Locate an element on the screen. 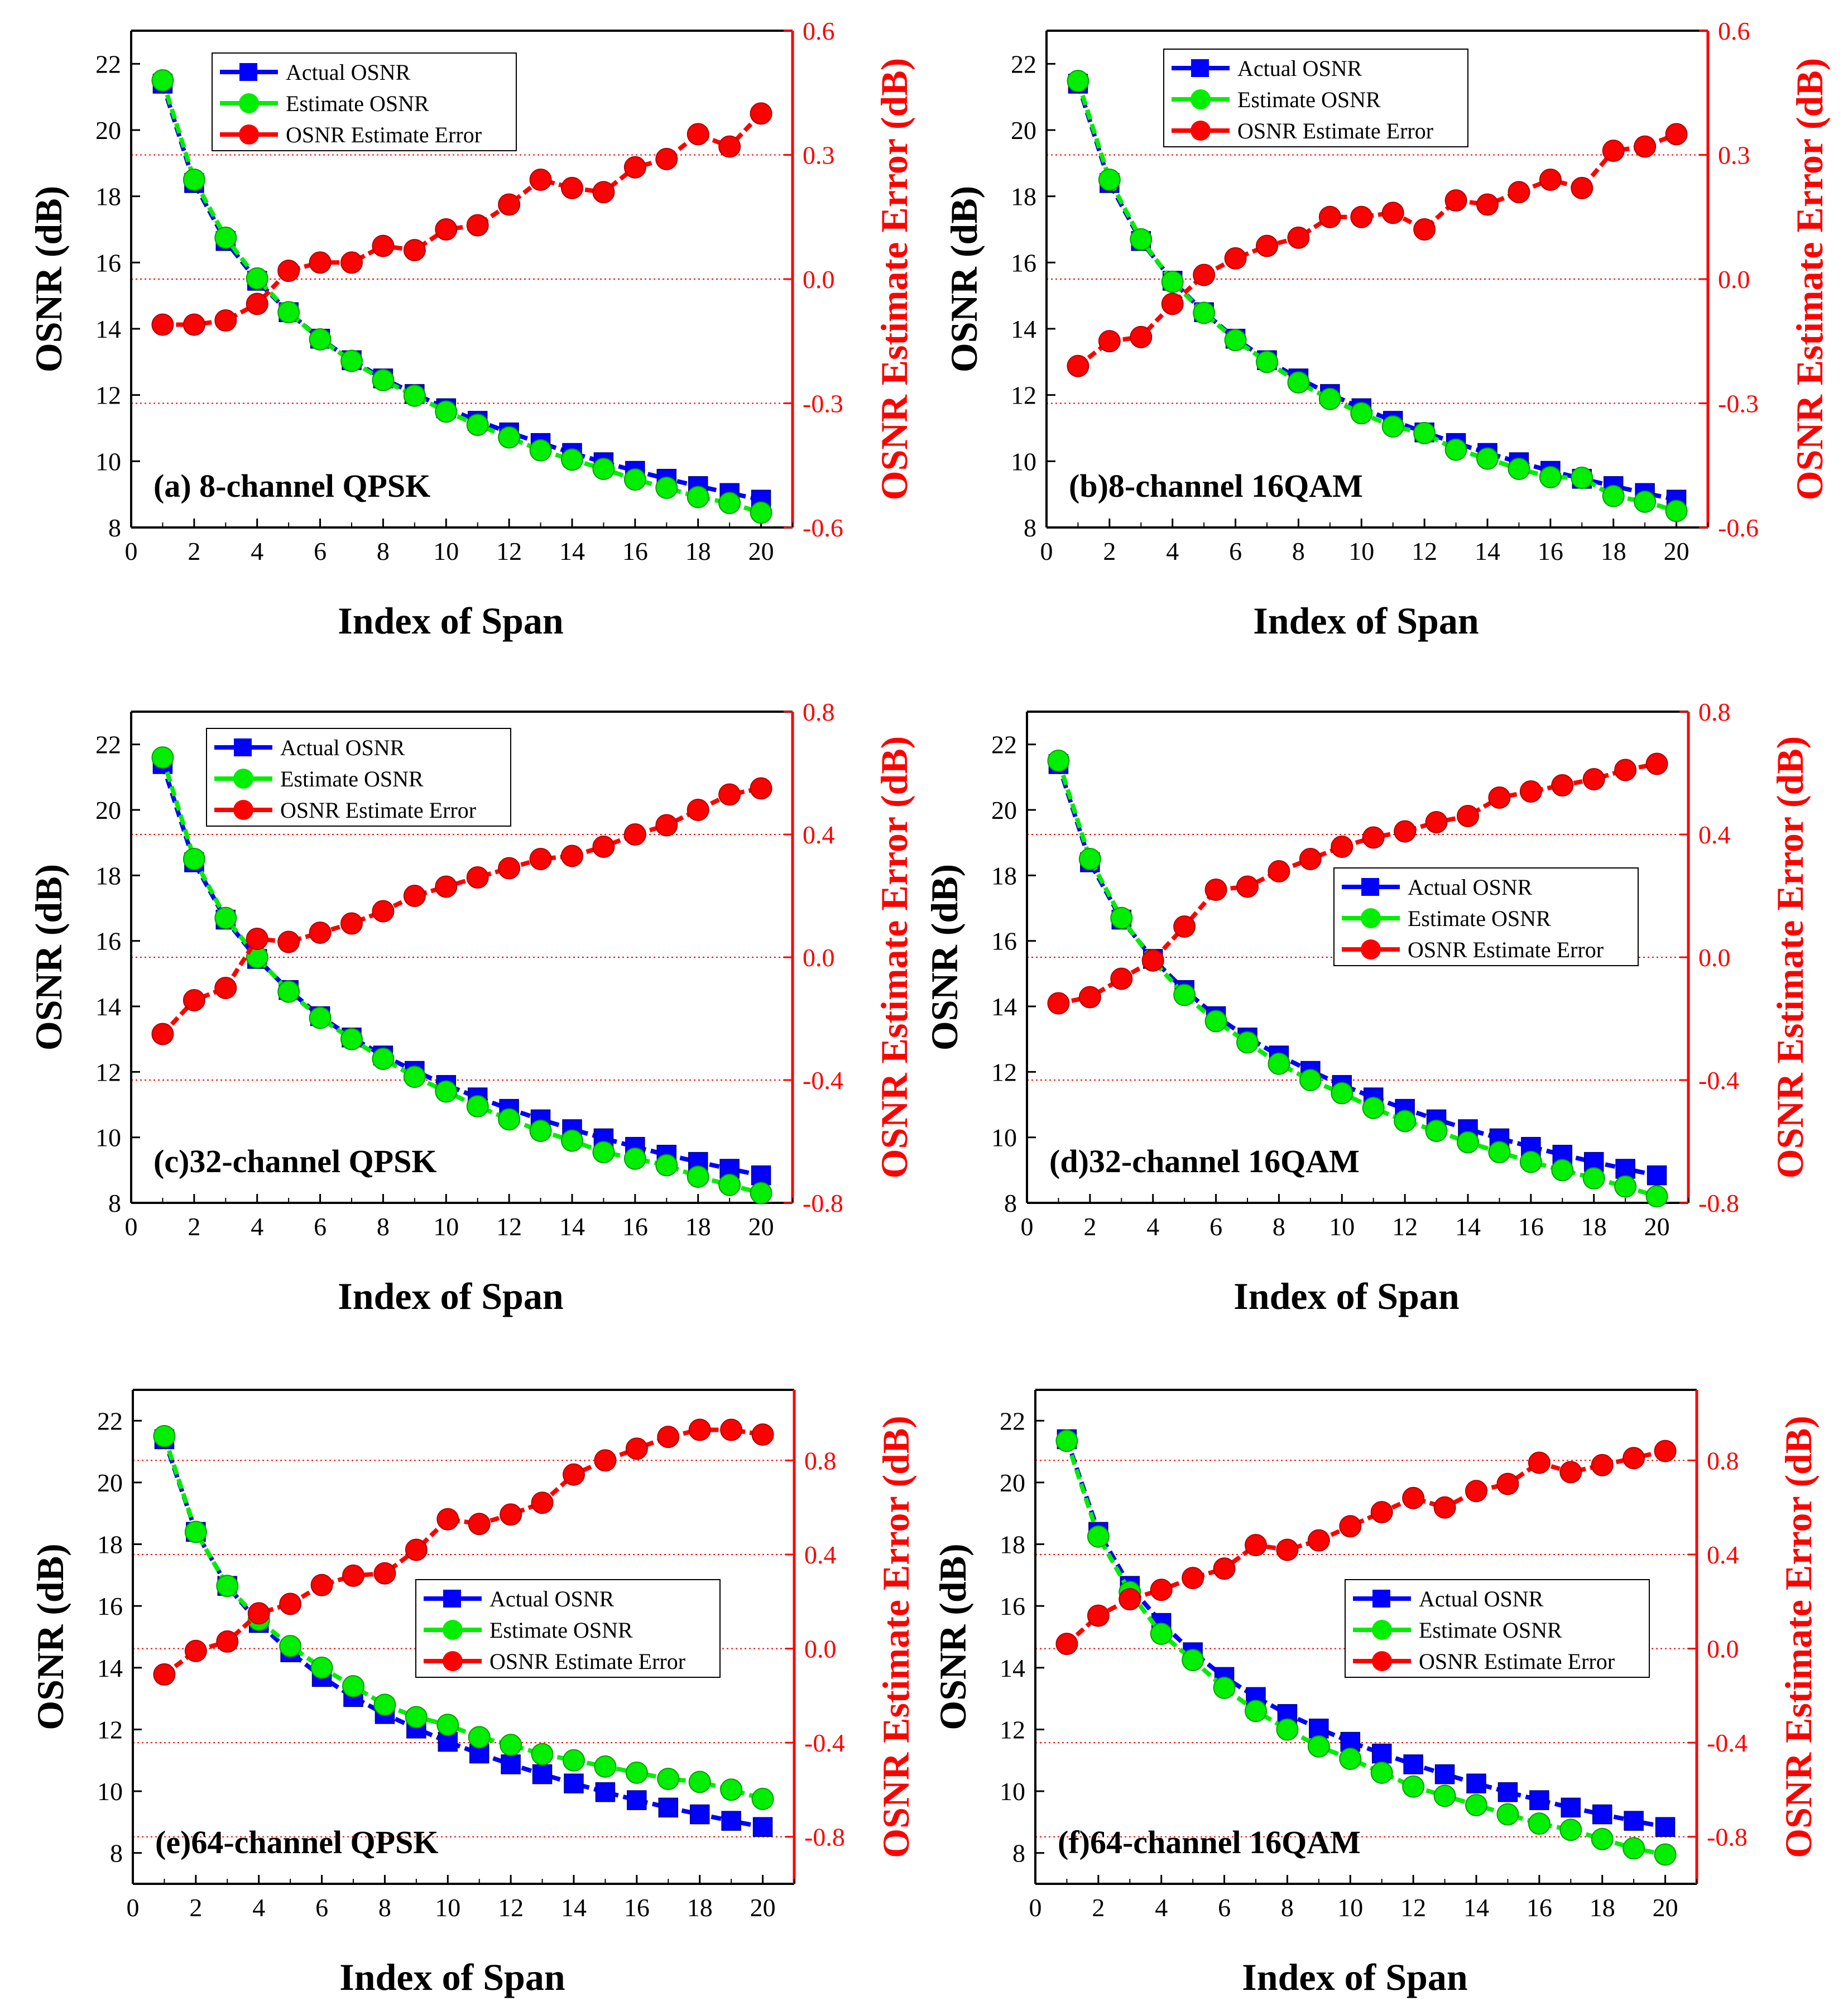 The width and height of the screenshot is (1848, 2015). x-tick-label: 18 is located at coordinates (698, 551).